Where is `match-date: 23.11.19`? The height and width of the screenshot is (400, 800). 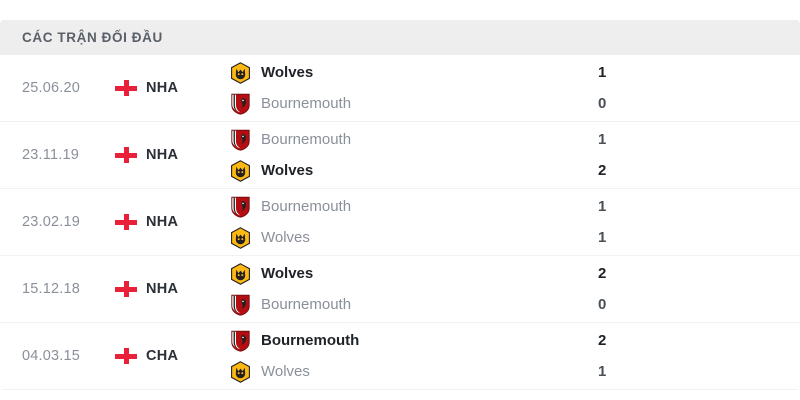 match-date: 23.11.19 is located at coordinates (50, 155).